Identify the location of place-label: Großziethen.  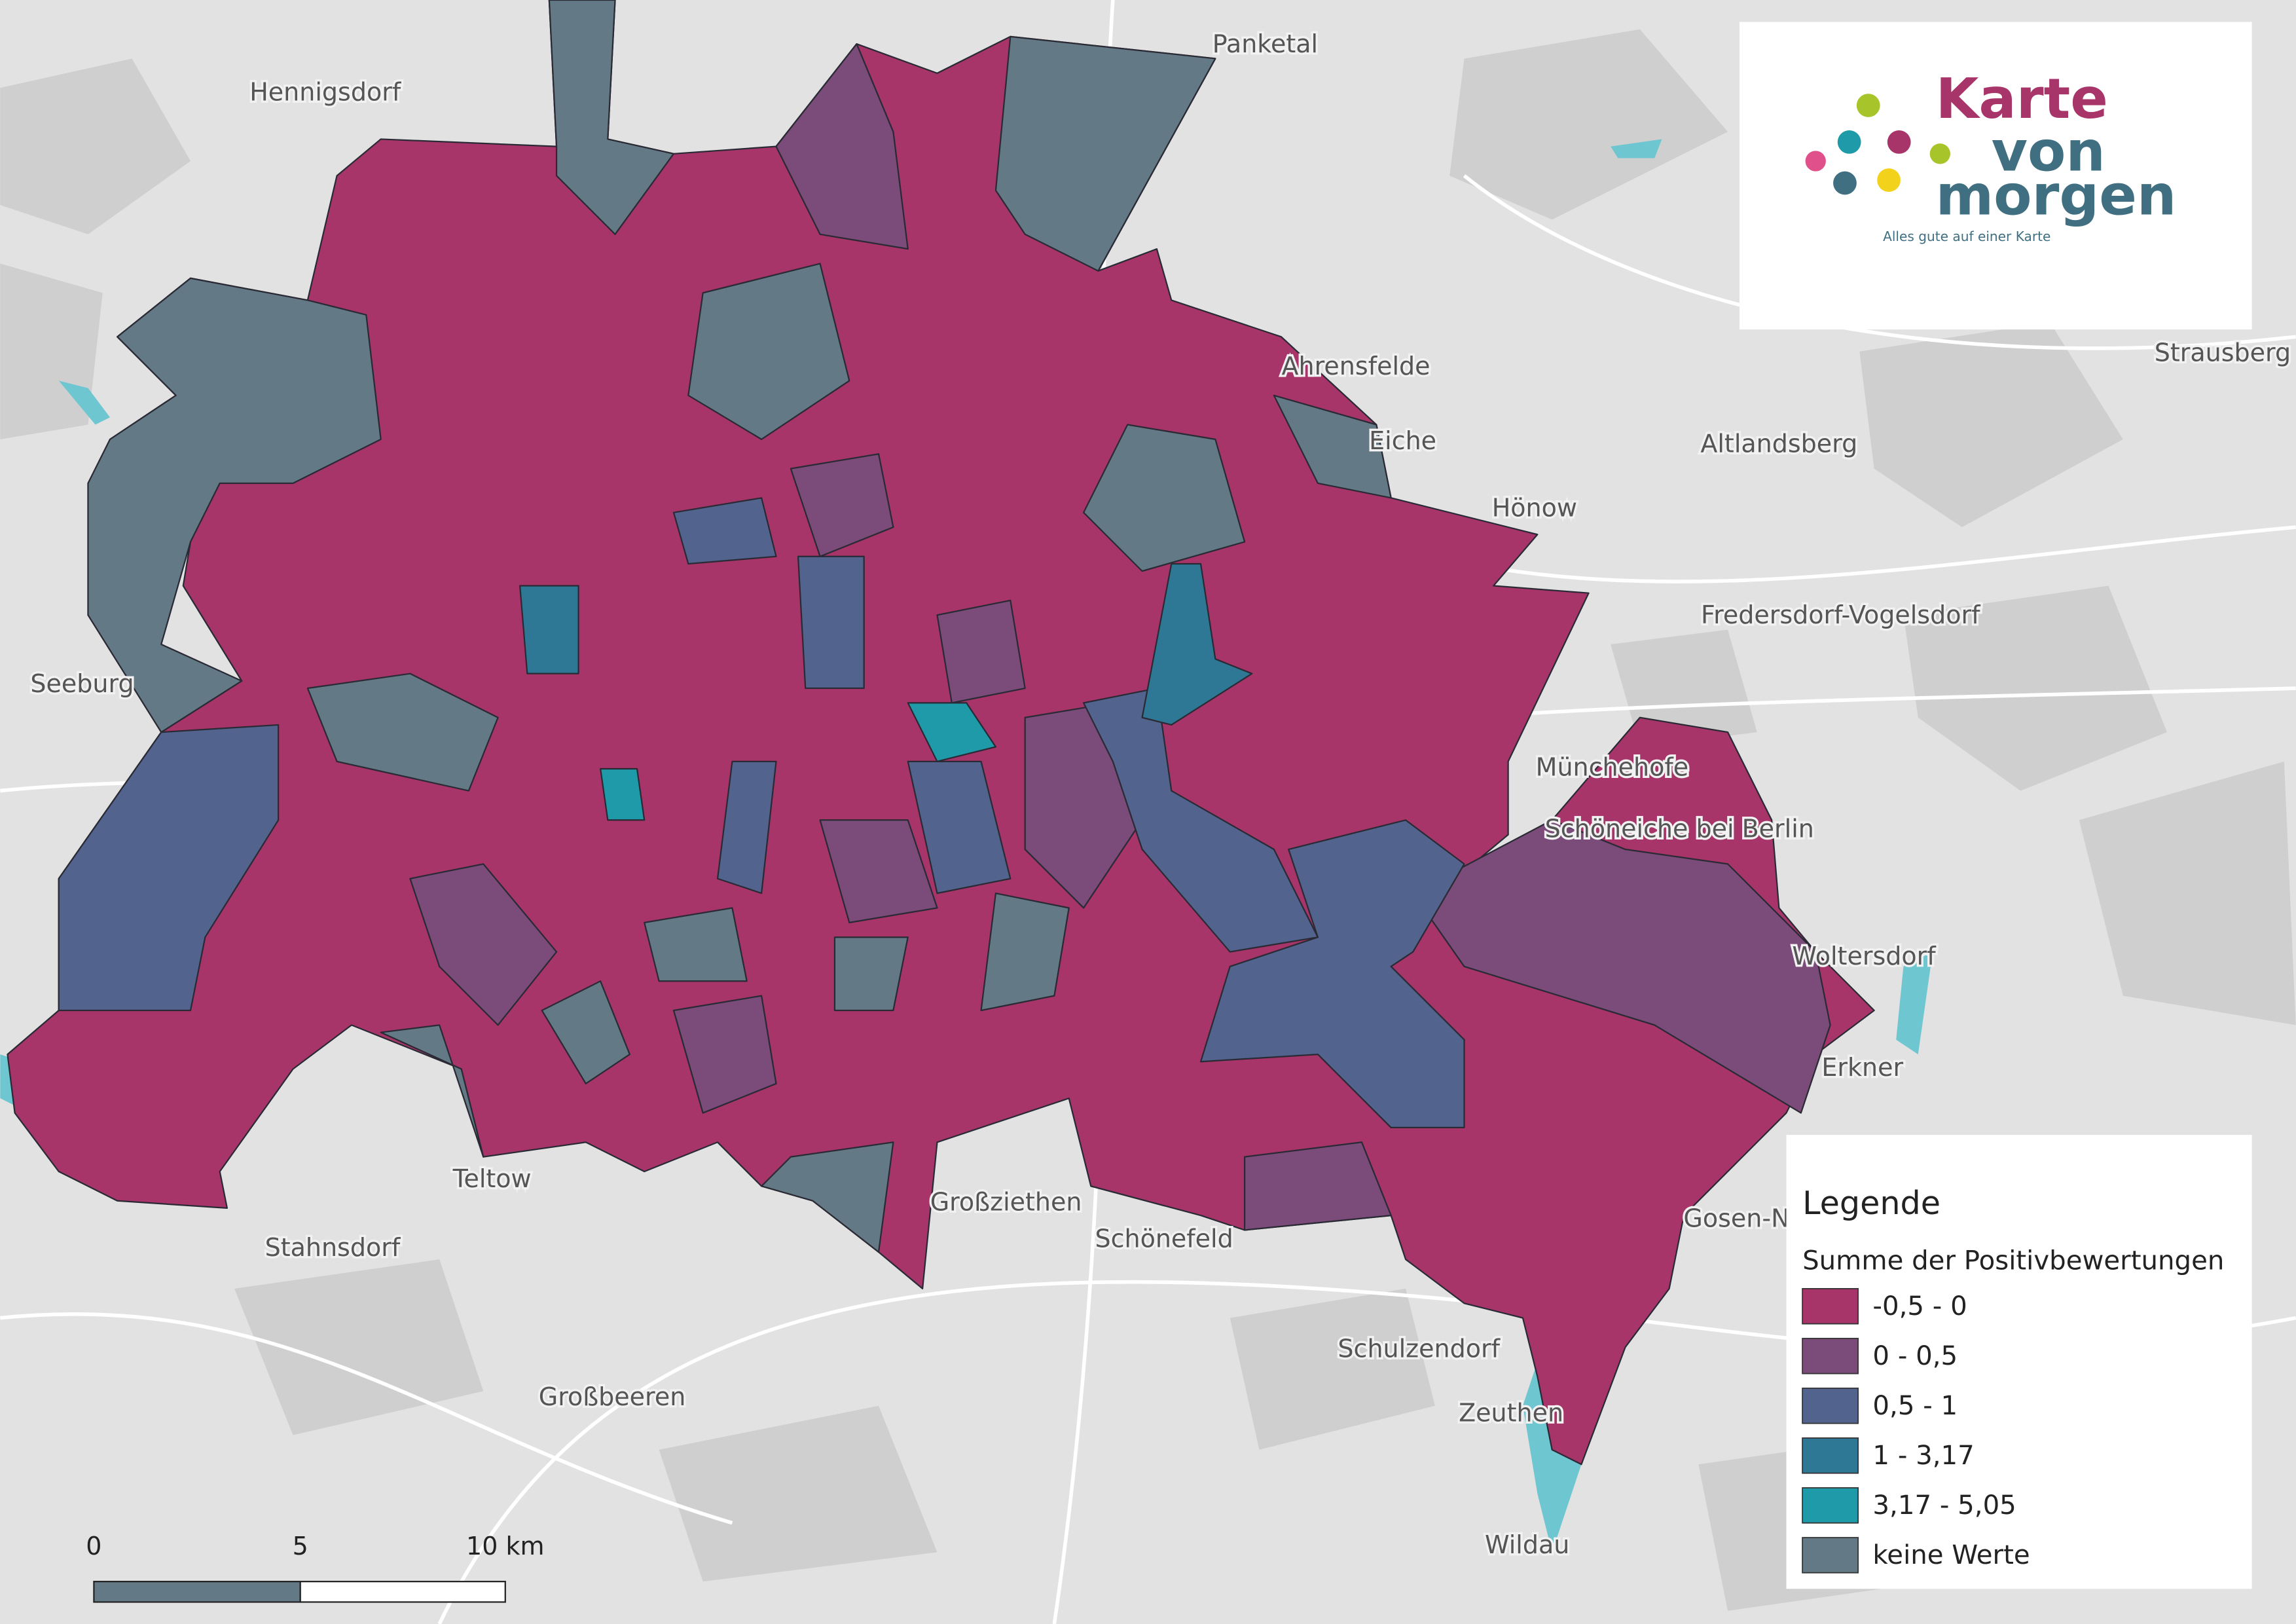
(1006, 1202).